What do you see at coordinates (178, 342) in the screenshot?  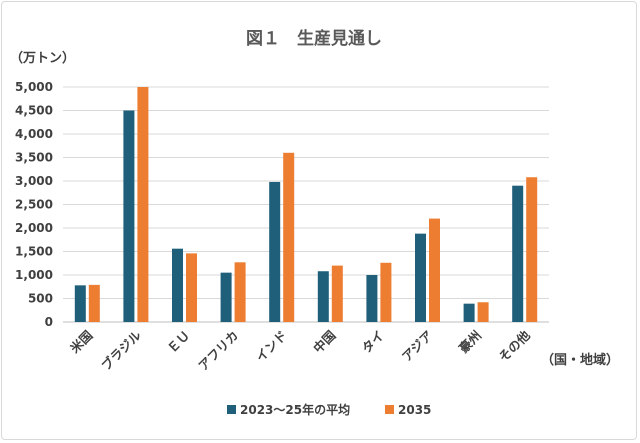 I see `x-tick-label: ＥＵ` at bounding box center [178, 342].